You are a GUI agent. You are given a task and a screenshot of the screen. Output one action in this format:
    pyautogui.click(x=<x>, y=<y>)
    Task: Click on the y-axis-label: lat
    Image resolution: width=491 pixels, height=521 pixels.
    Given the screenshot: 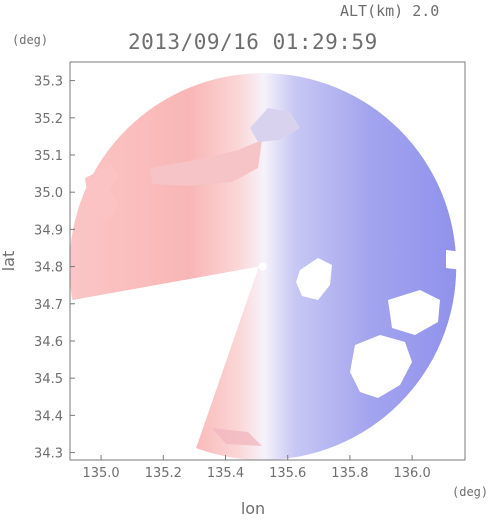 What is the action you would take?
    pyautogui.click(x=9, y=261)
    